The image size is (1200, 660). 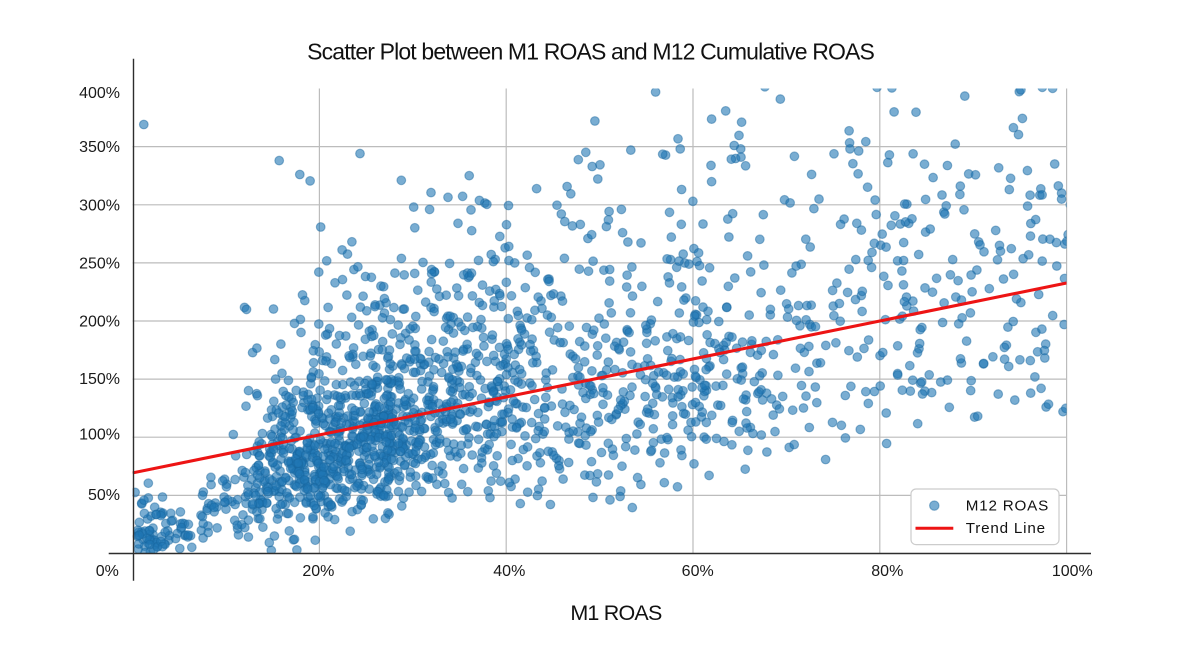 I want to click on svg-text: 20%, so click(x=318, y=571).